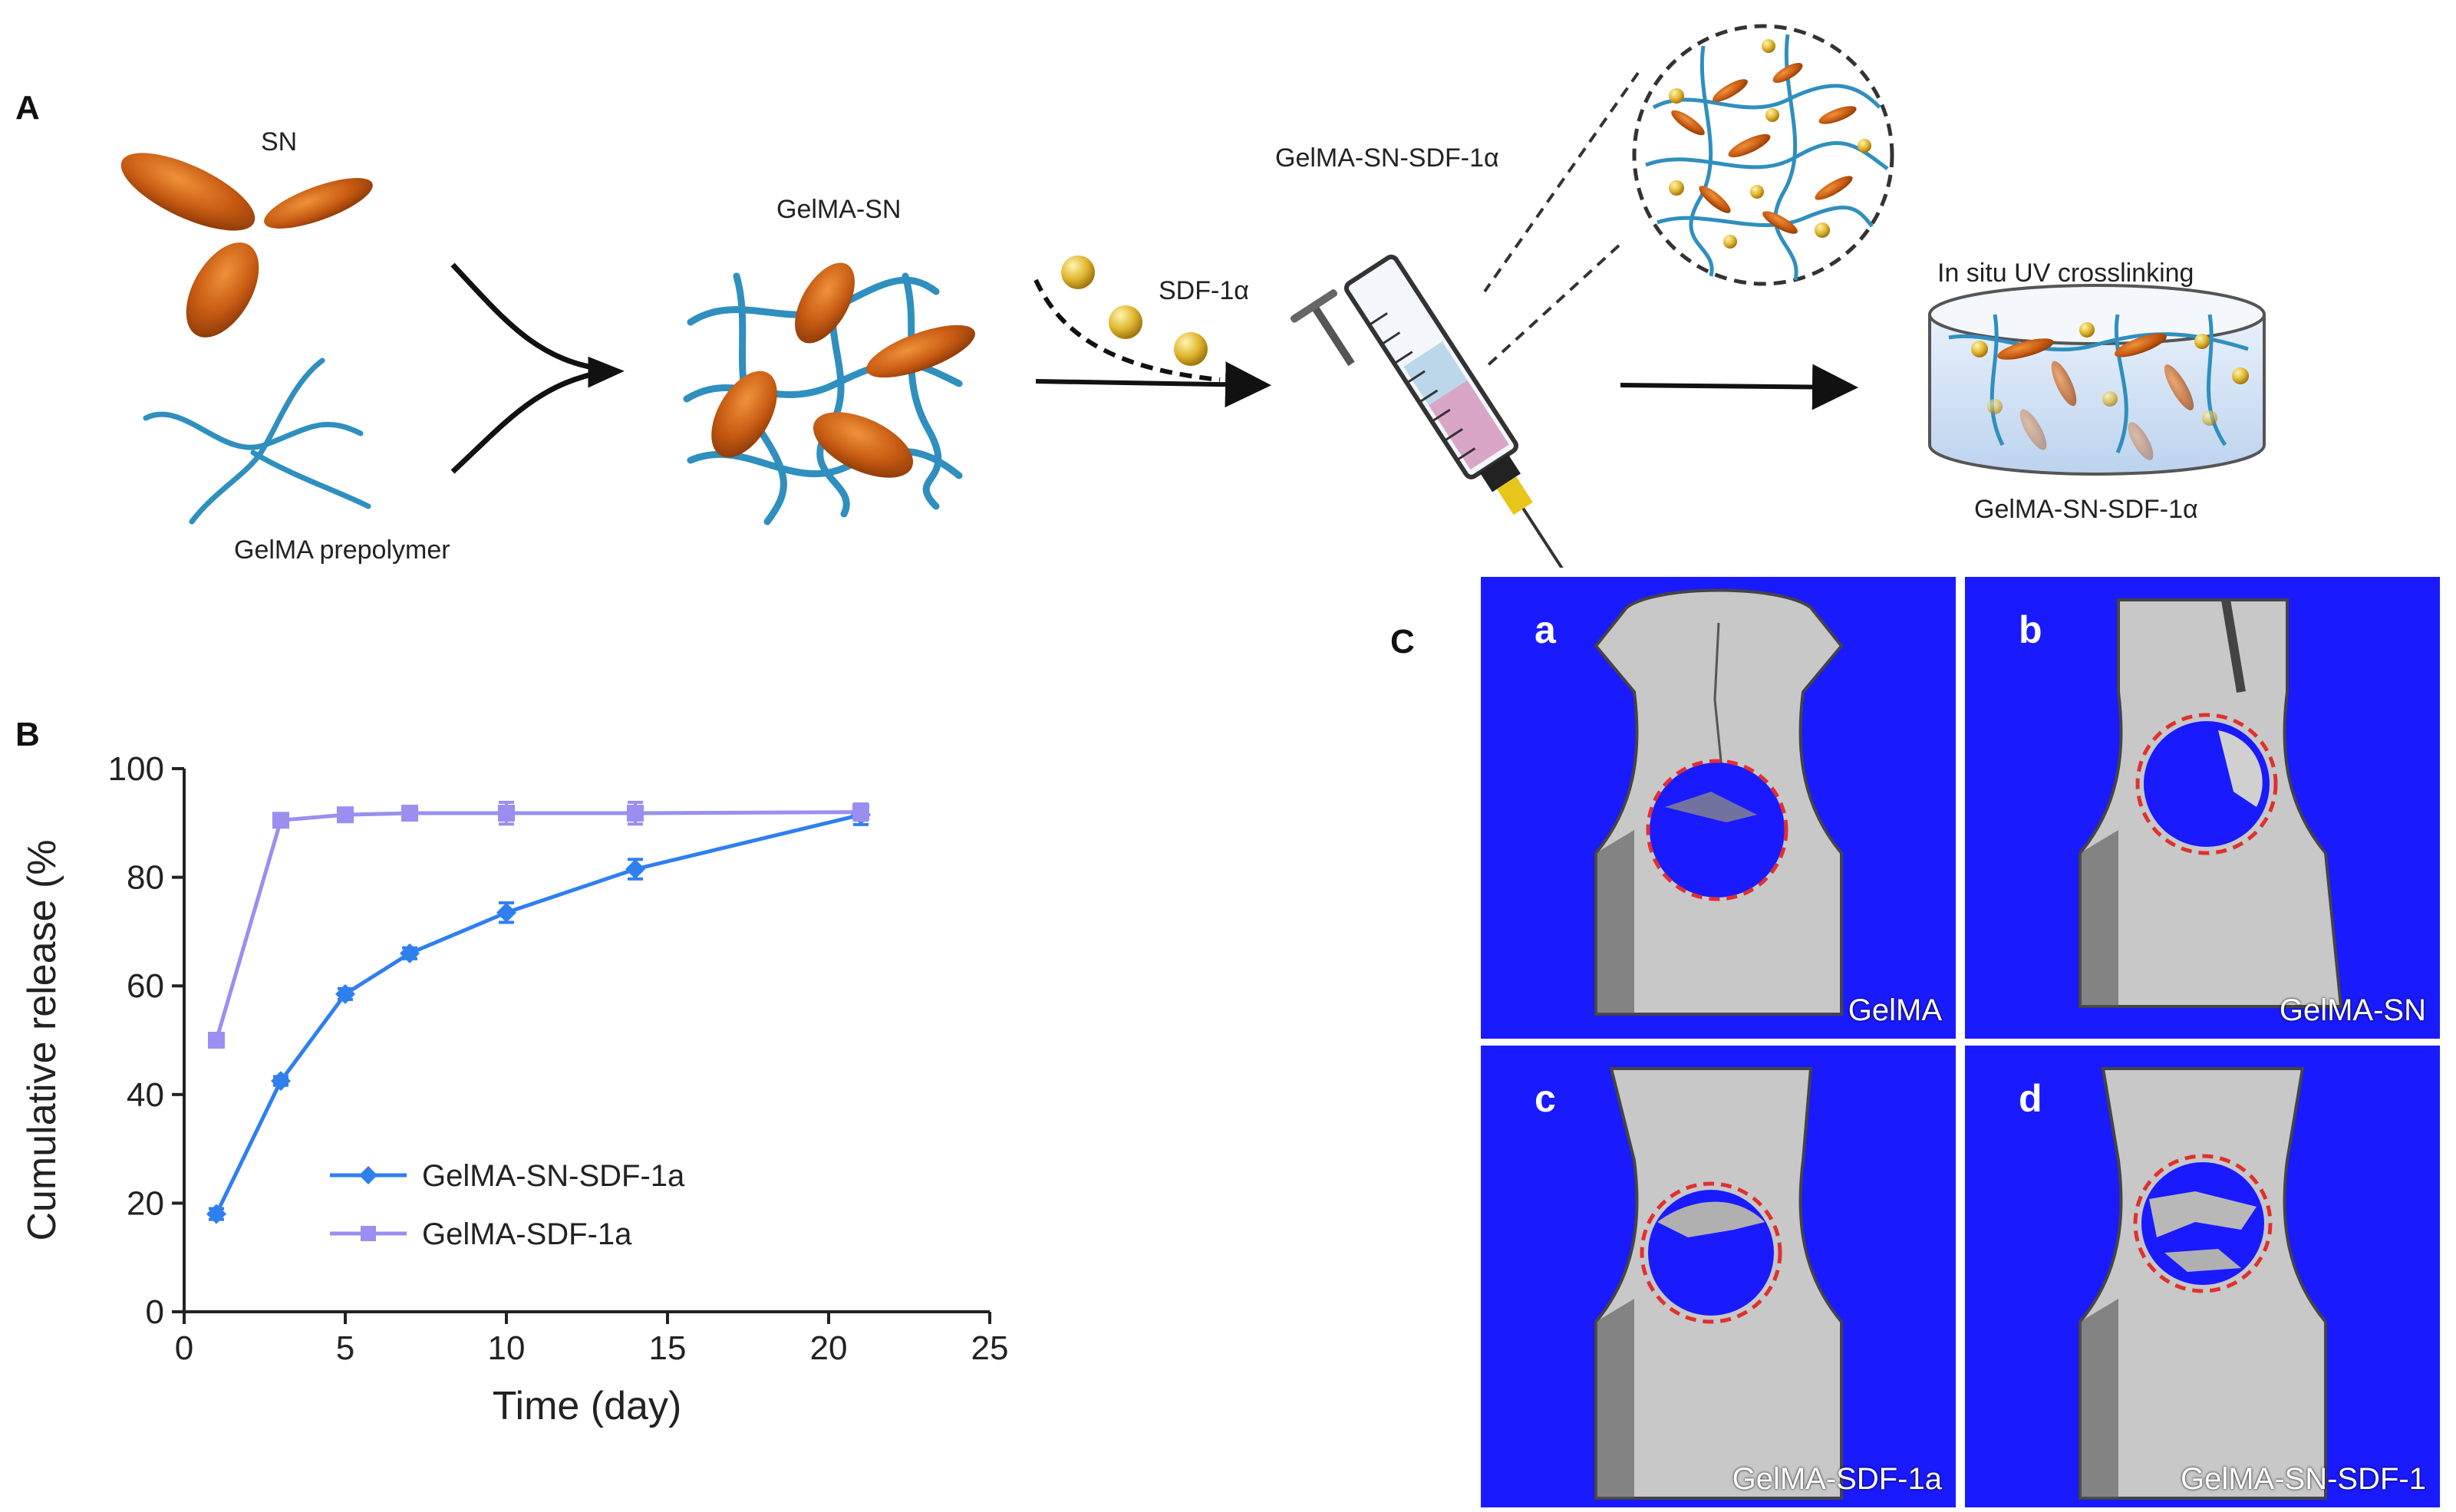 The width and height of the screenshot is (2456, 1512). I want to click on crosslinking-arrow, so click(1739, 387).